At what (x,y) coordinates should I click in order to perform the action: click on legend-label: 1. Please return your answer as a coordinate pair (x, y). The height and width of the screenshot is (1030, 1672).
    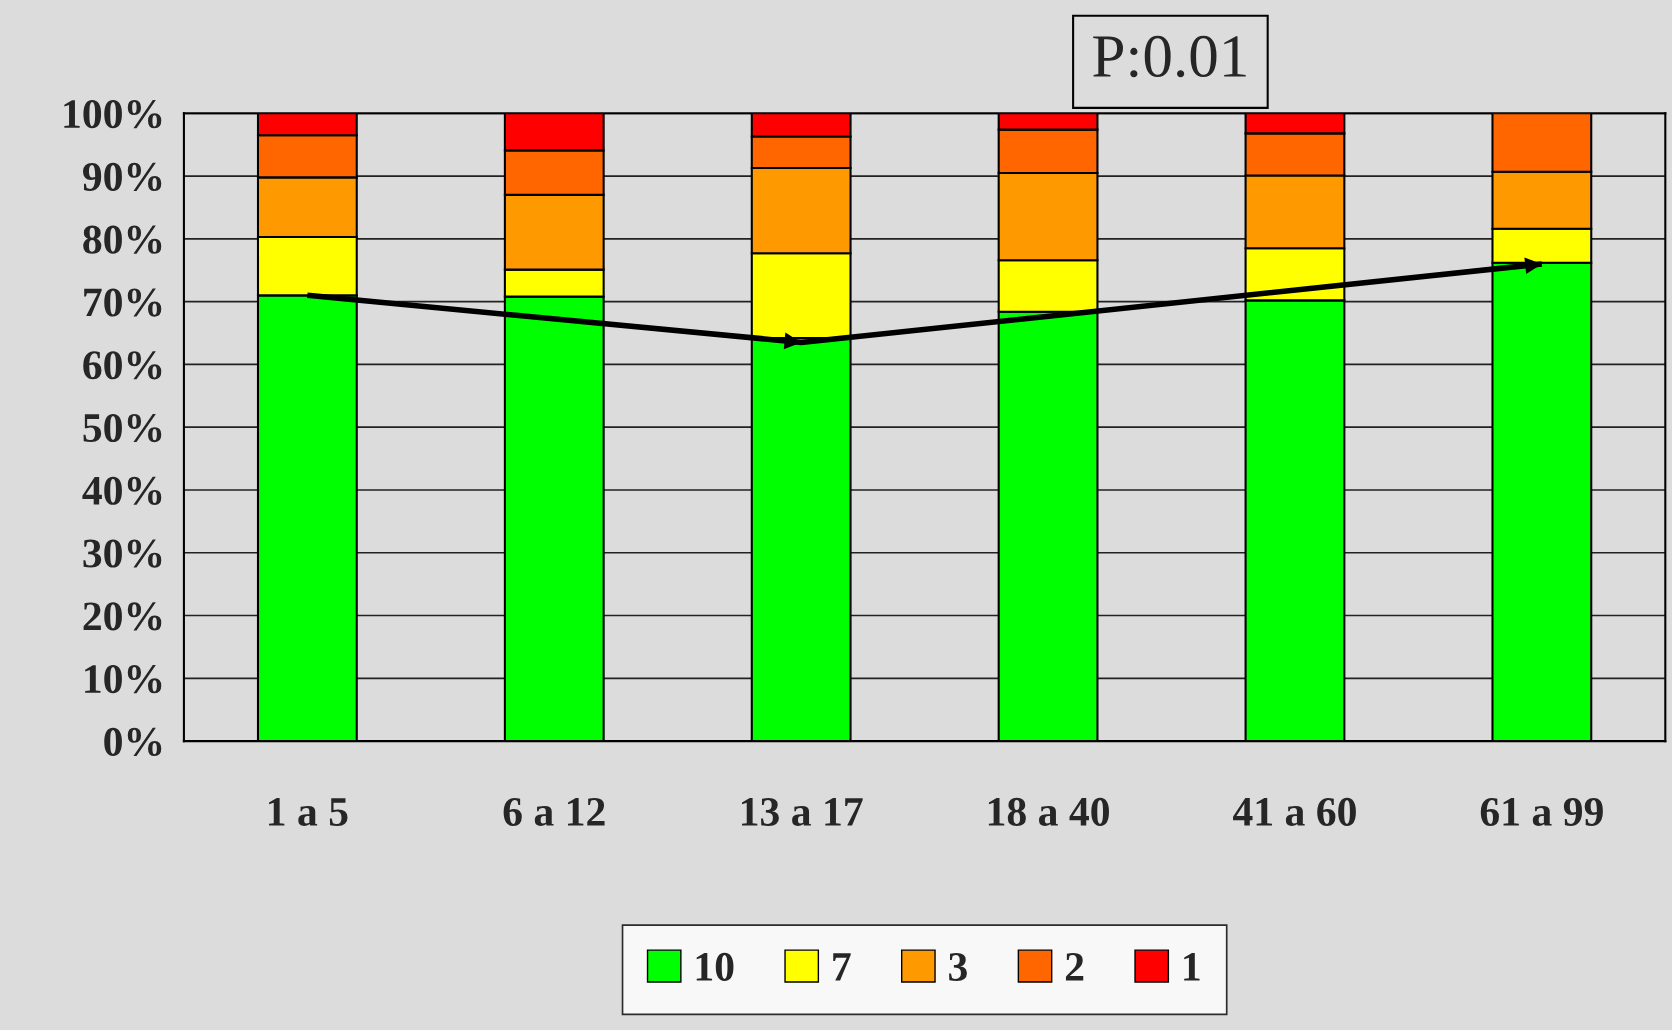
    Looking at the image, I should click on (1192, 967).